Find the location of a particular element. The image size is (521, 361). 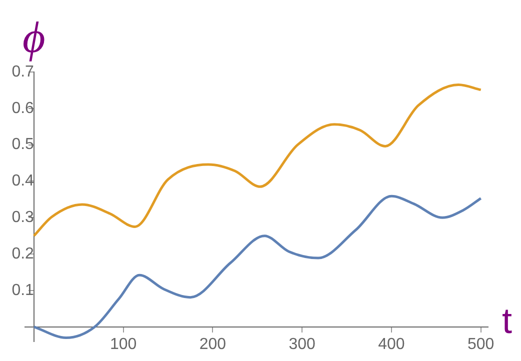

y-tick-label: 0.4 is located at coordinates (23, 181).